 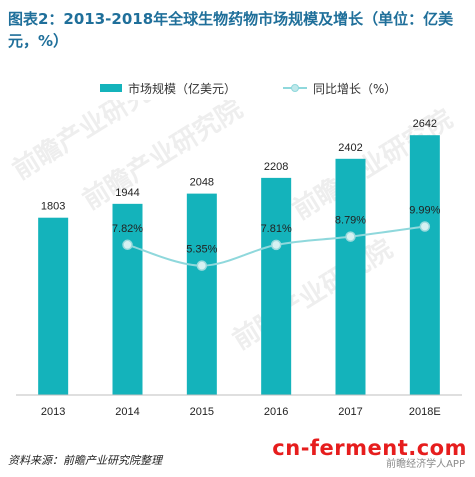 I want to click on legend: 市场规模（亿美元） 同比增长（%）, so click(x=237, y=88).